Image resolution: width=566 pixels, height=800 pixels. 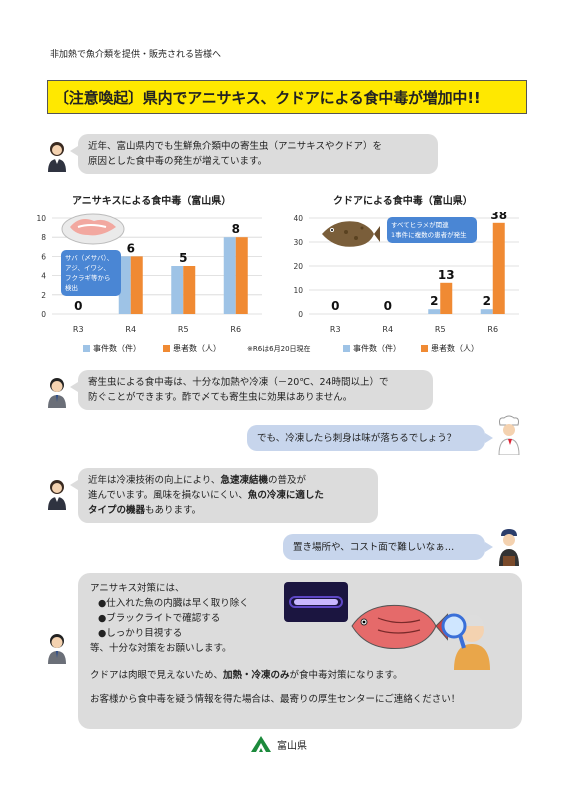 I want to click on y-tick-label: 2, so click(x=43, y=295).